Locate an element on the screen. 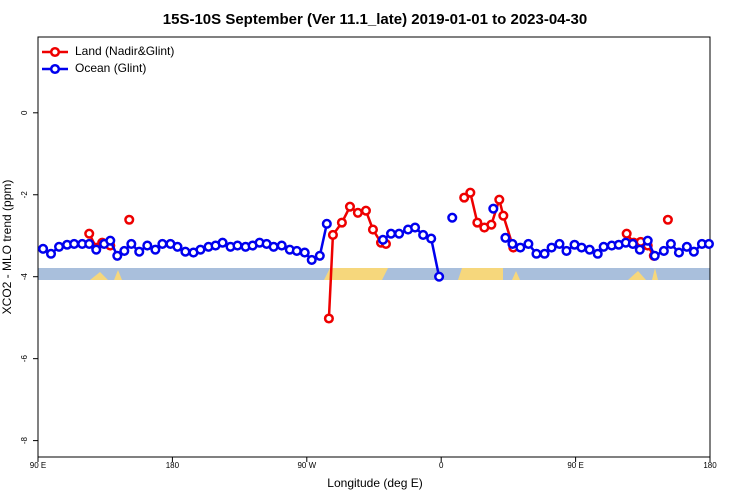 The image size is (750, 500). y-tick-label: -6 is located at coordinates (24, 359).